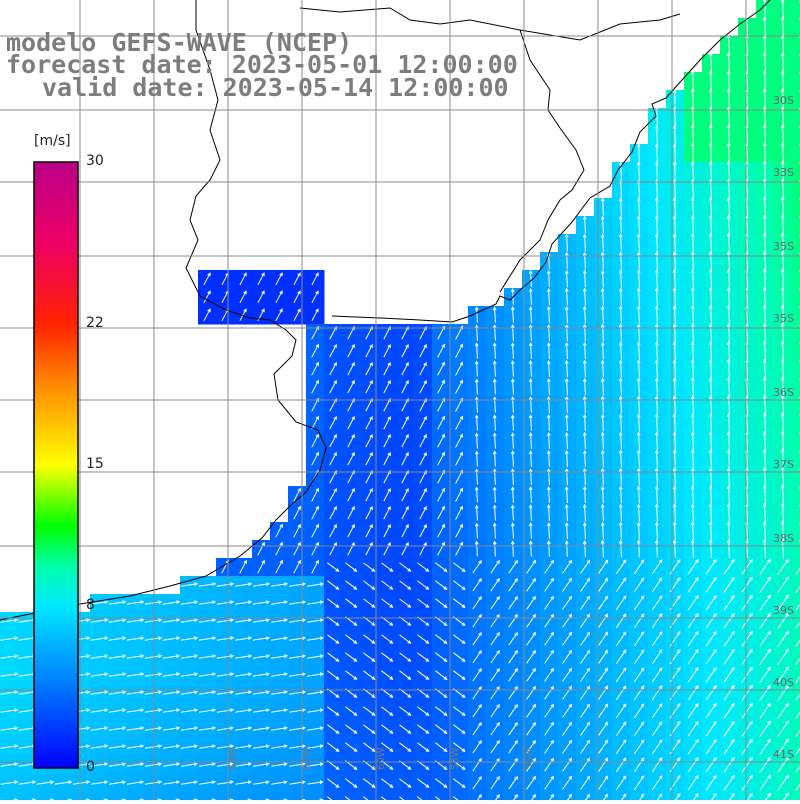 The height and width of the screenshot is (804, 800). Describe the element at coordinates (56, 465) in the screenshot. I see `colorbar-gradient` at that location.